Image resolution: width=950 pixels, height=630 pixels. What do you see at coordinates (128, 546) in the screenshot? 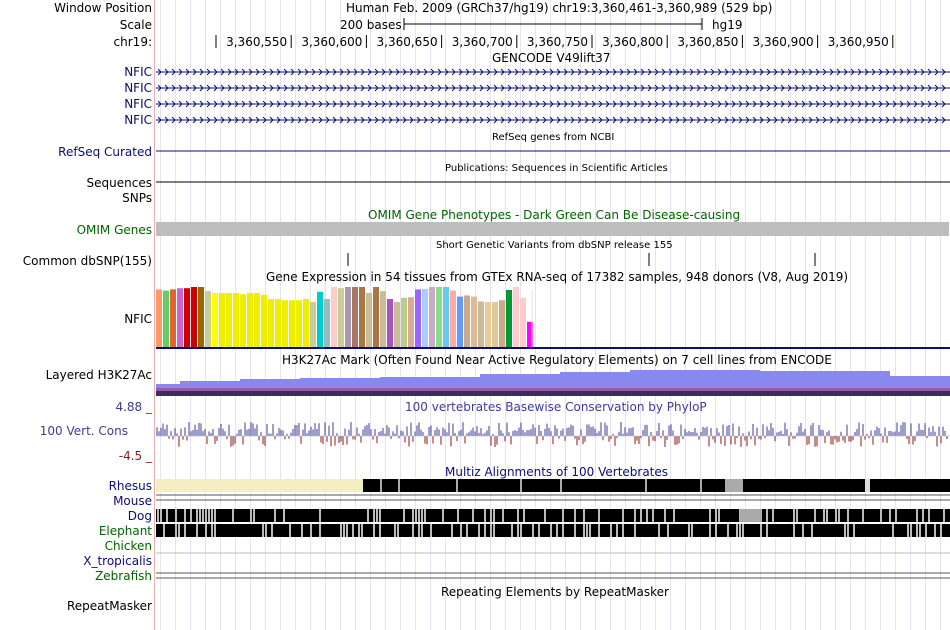
I see `species-chicken: Chicken` at bounding box center [128, 546].